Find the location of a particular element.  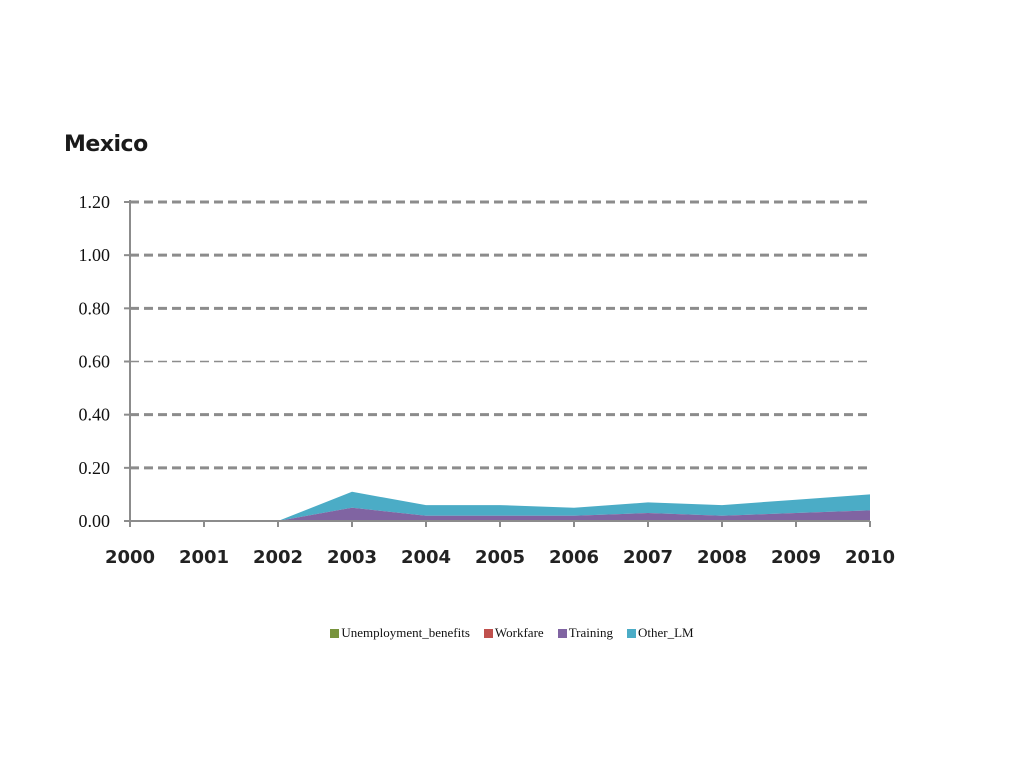

x-tick-label: 2009 is located at coordinates (796, 557).